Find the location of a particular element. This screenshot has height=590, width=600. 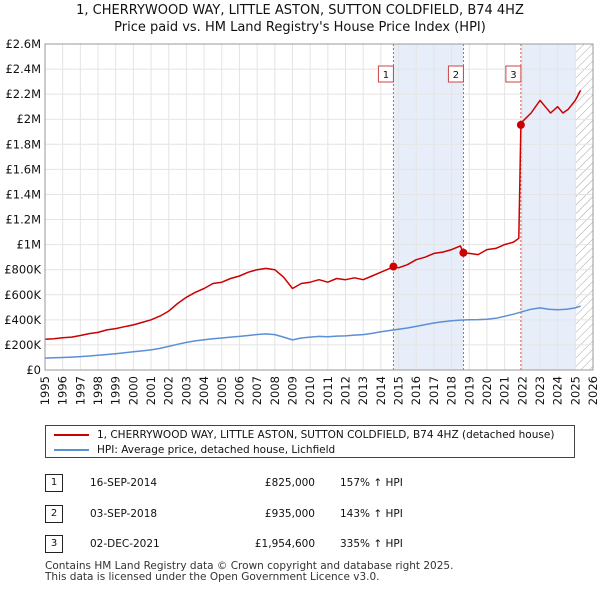

x-tick-label: 1997 is located at coordinates (80, 390).